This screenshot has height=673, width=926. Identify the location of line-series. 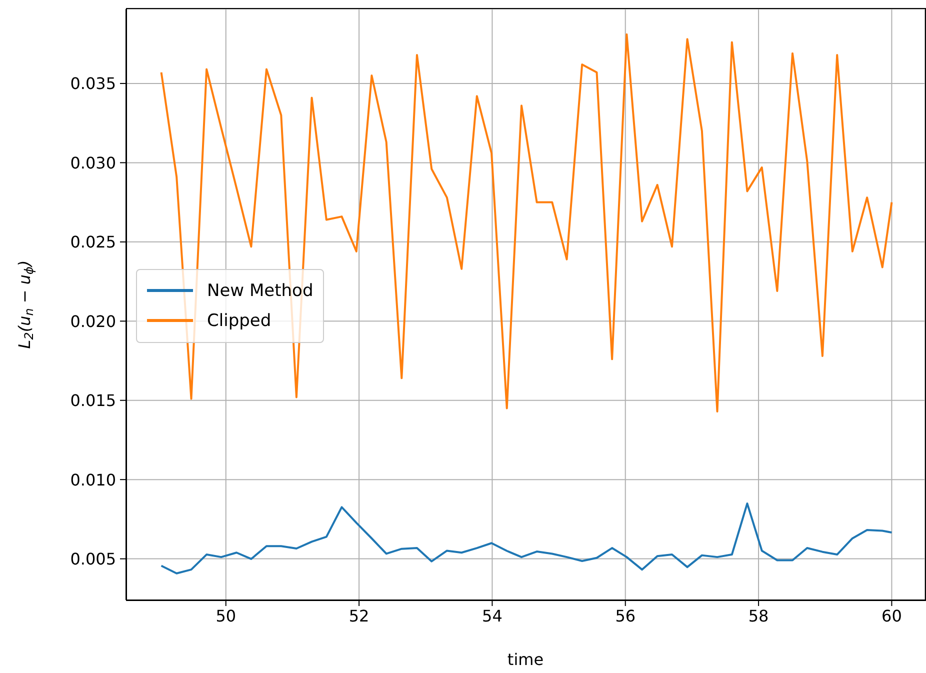
(526, 538).